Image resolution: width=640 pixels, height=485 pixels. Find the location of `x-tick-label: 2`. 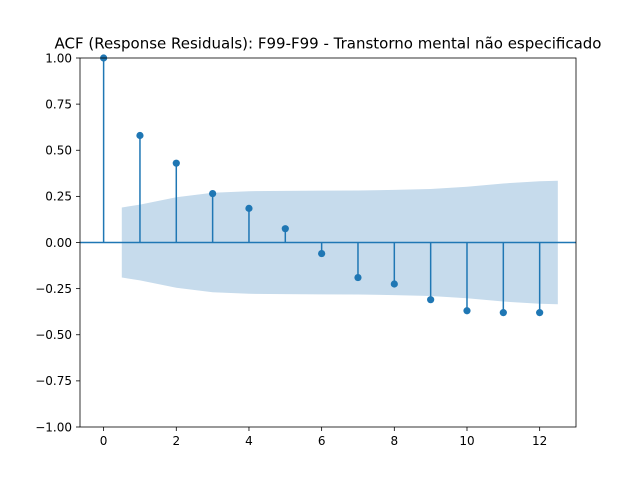

x-tick-label: 2 is located at coordinates (176, 441).